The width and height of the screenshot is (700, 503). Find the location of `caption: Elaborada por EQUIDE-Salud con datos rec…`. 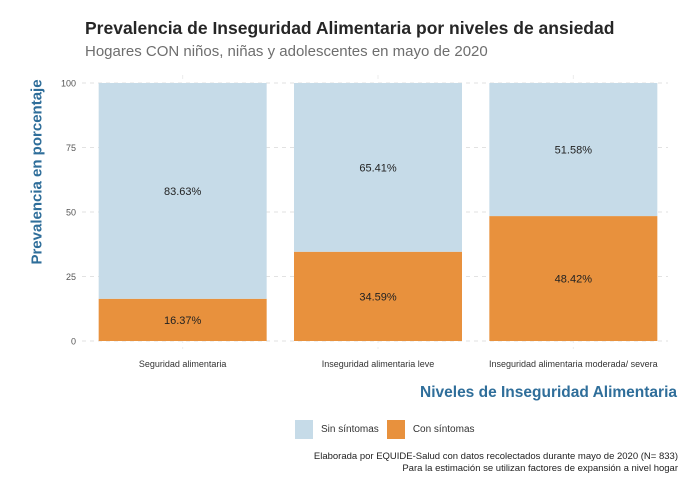

caption: Elaborada por EQUIDE-Salud con datos rec… is located at coordinates (496, 463).